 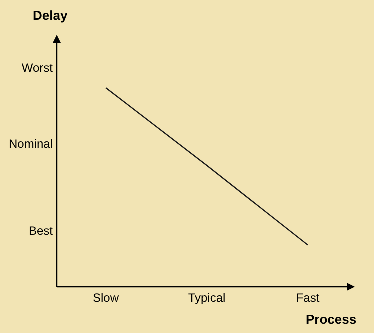 I want to click on text: Best, so click(x=41, y=231).